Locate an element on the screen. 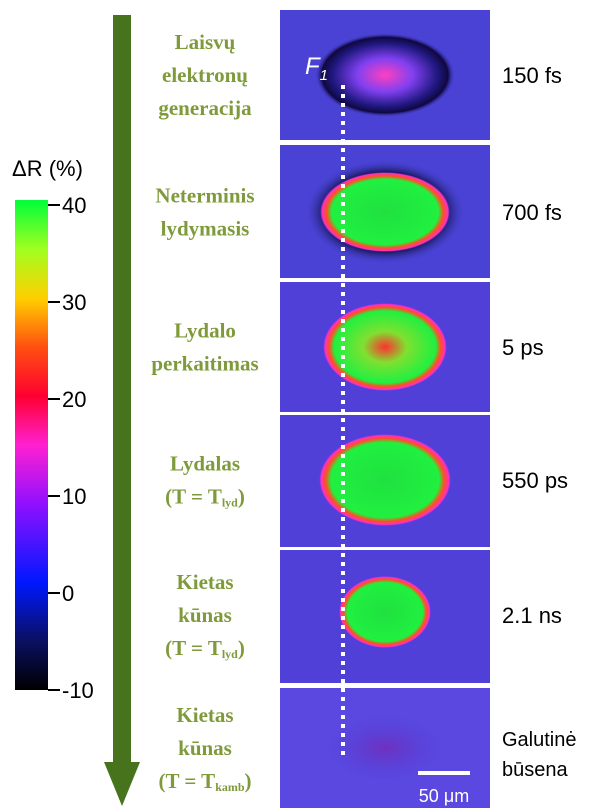  time-label: 550 ps is located at coordinates (535, 480).